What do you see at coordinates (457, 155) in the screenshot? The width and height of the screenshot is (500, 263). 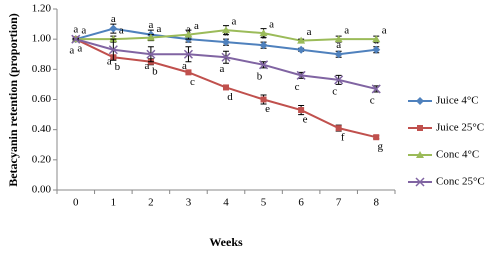 I see `legend-label: Conc 4°C` at bounding box center [457, 155].